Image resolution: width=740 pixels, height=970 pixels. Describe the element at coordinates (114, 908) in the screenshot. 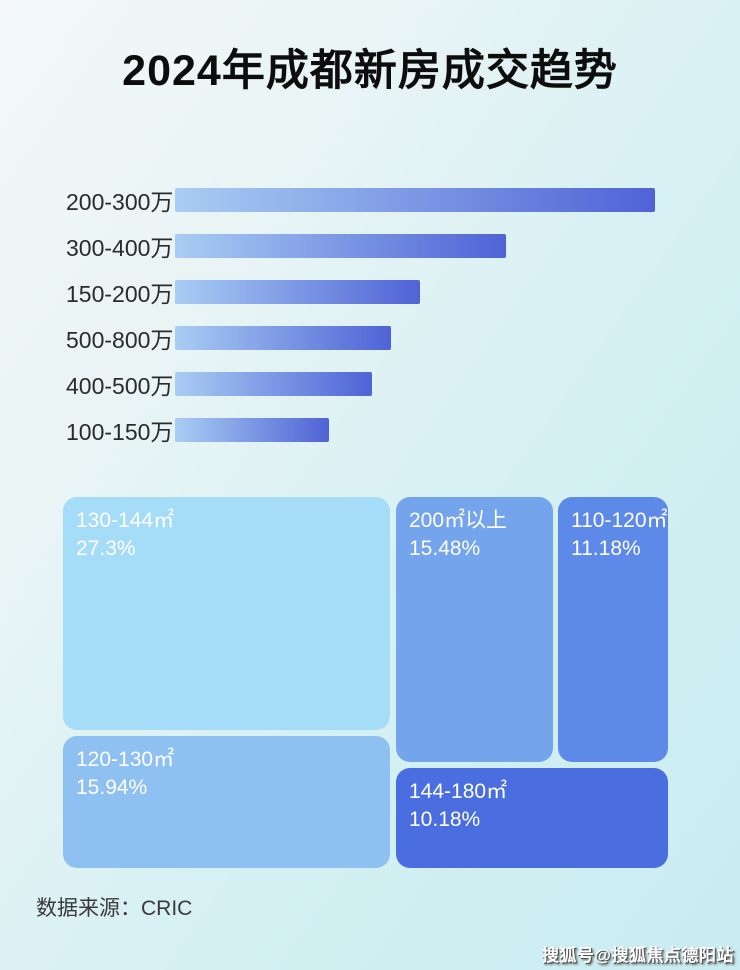

I see `data-source-label: 数据来源：CRIC` at that location.